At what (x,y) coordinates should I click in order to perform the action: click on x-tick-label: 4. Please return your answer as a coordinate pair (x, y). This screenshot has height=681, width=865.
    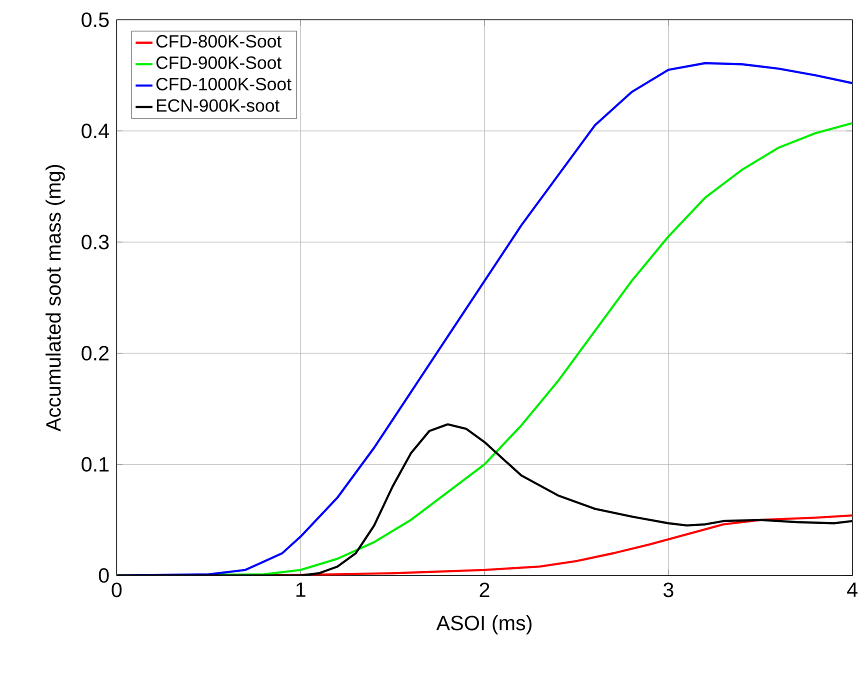
    Looking at the image, I should click on (852, 589).